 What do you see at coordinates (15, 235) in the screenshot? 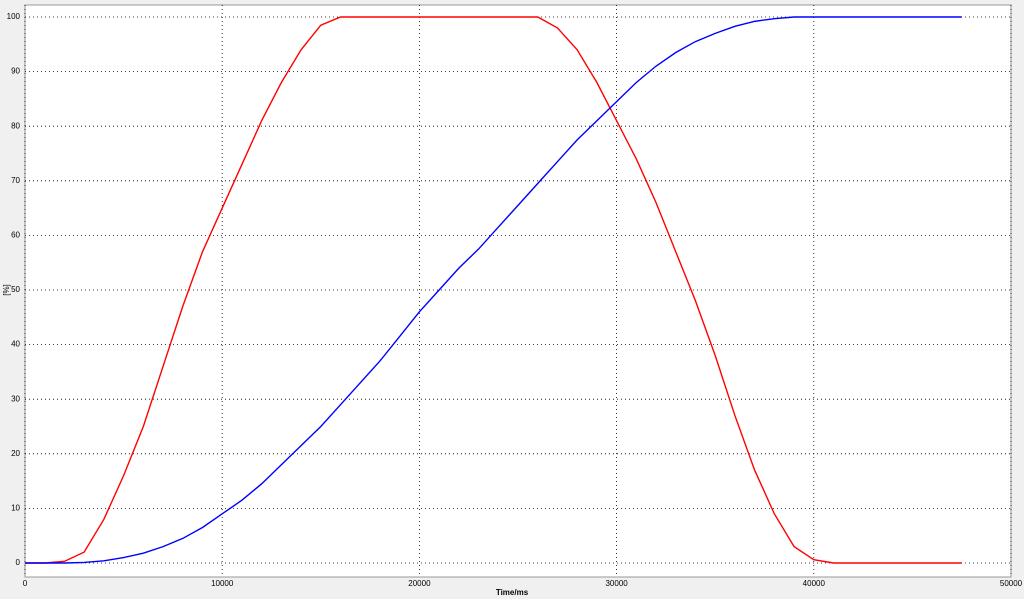
I see `y-tick-label: 60` at bounding box center [15, 235].